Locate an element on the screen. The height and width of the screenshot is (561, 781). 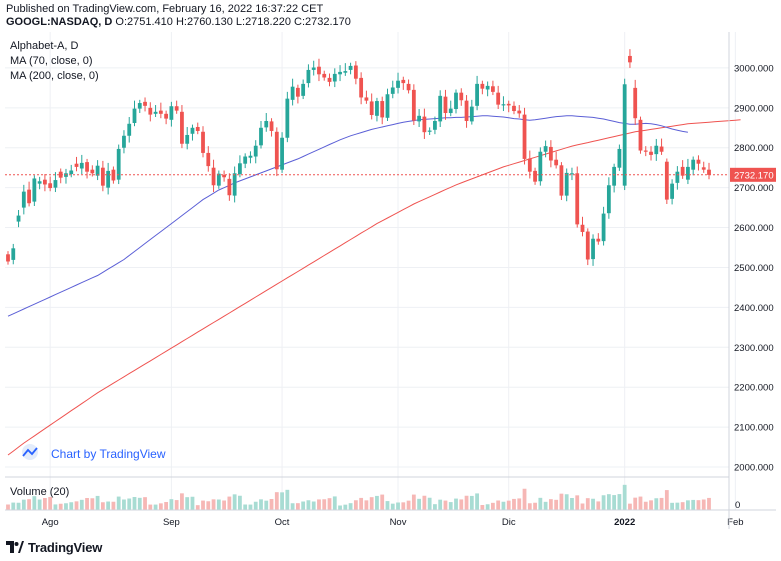
footer-brand: TradingView is located at coordinates (65, 547).